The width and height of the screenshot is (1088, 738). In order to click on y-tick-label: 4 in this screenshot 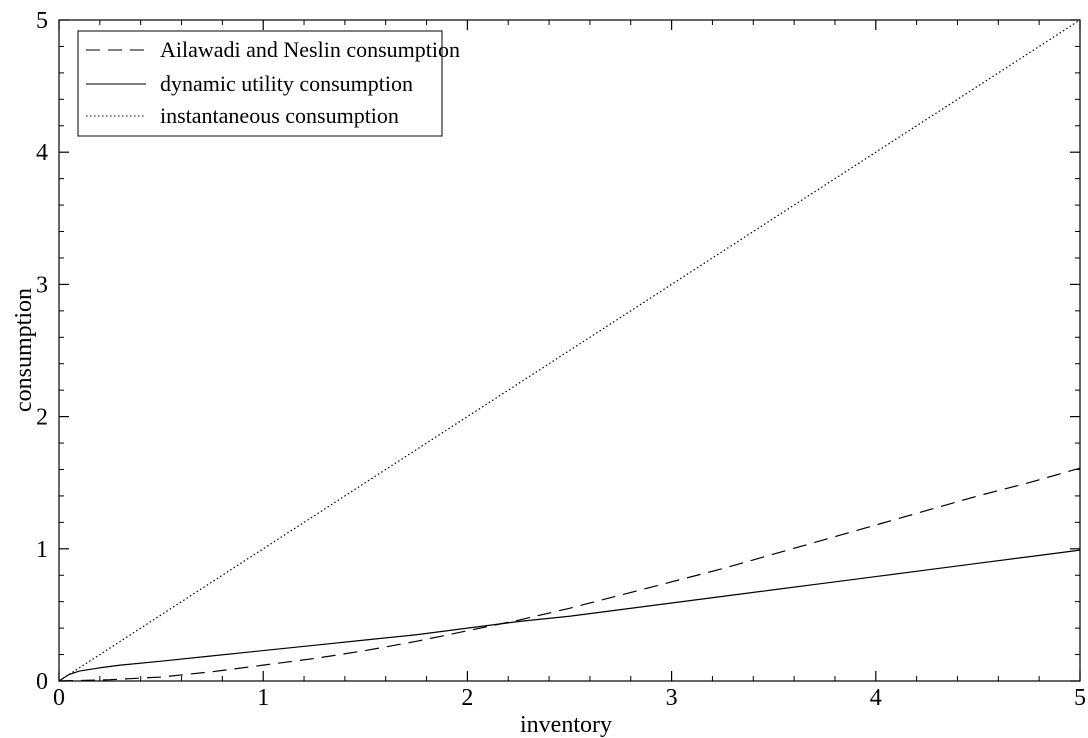, I will do `click(42, 153)`.